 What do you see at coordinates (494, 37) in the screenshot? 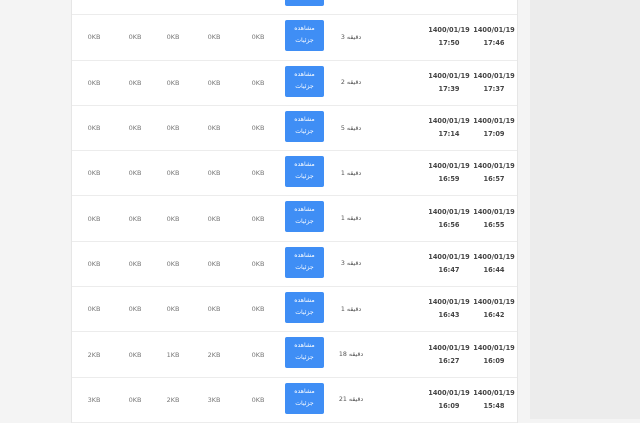
I see `start-date-cell: 1400/01/19 17:46` at bounding box center [494, 37].